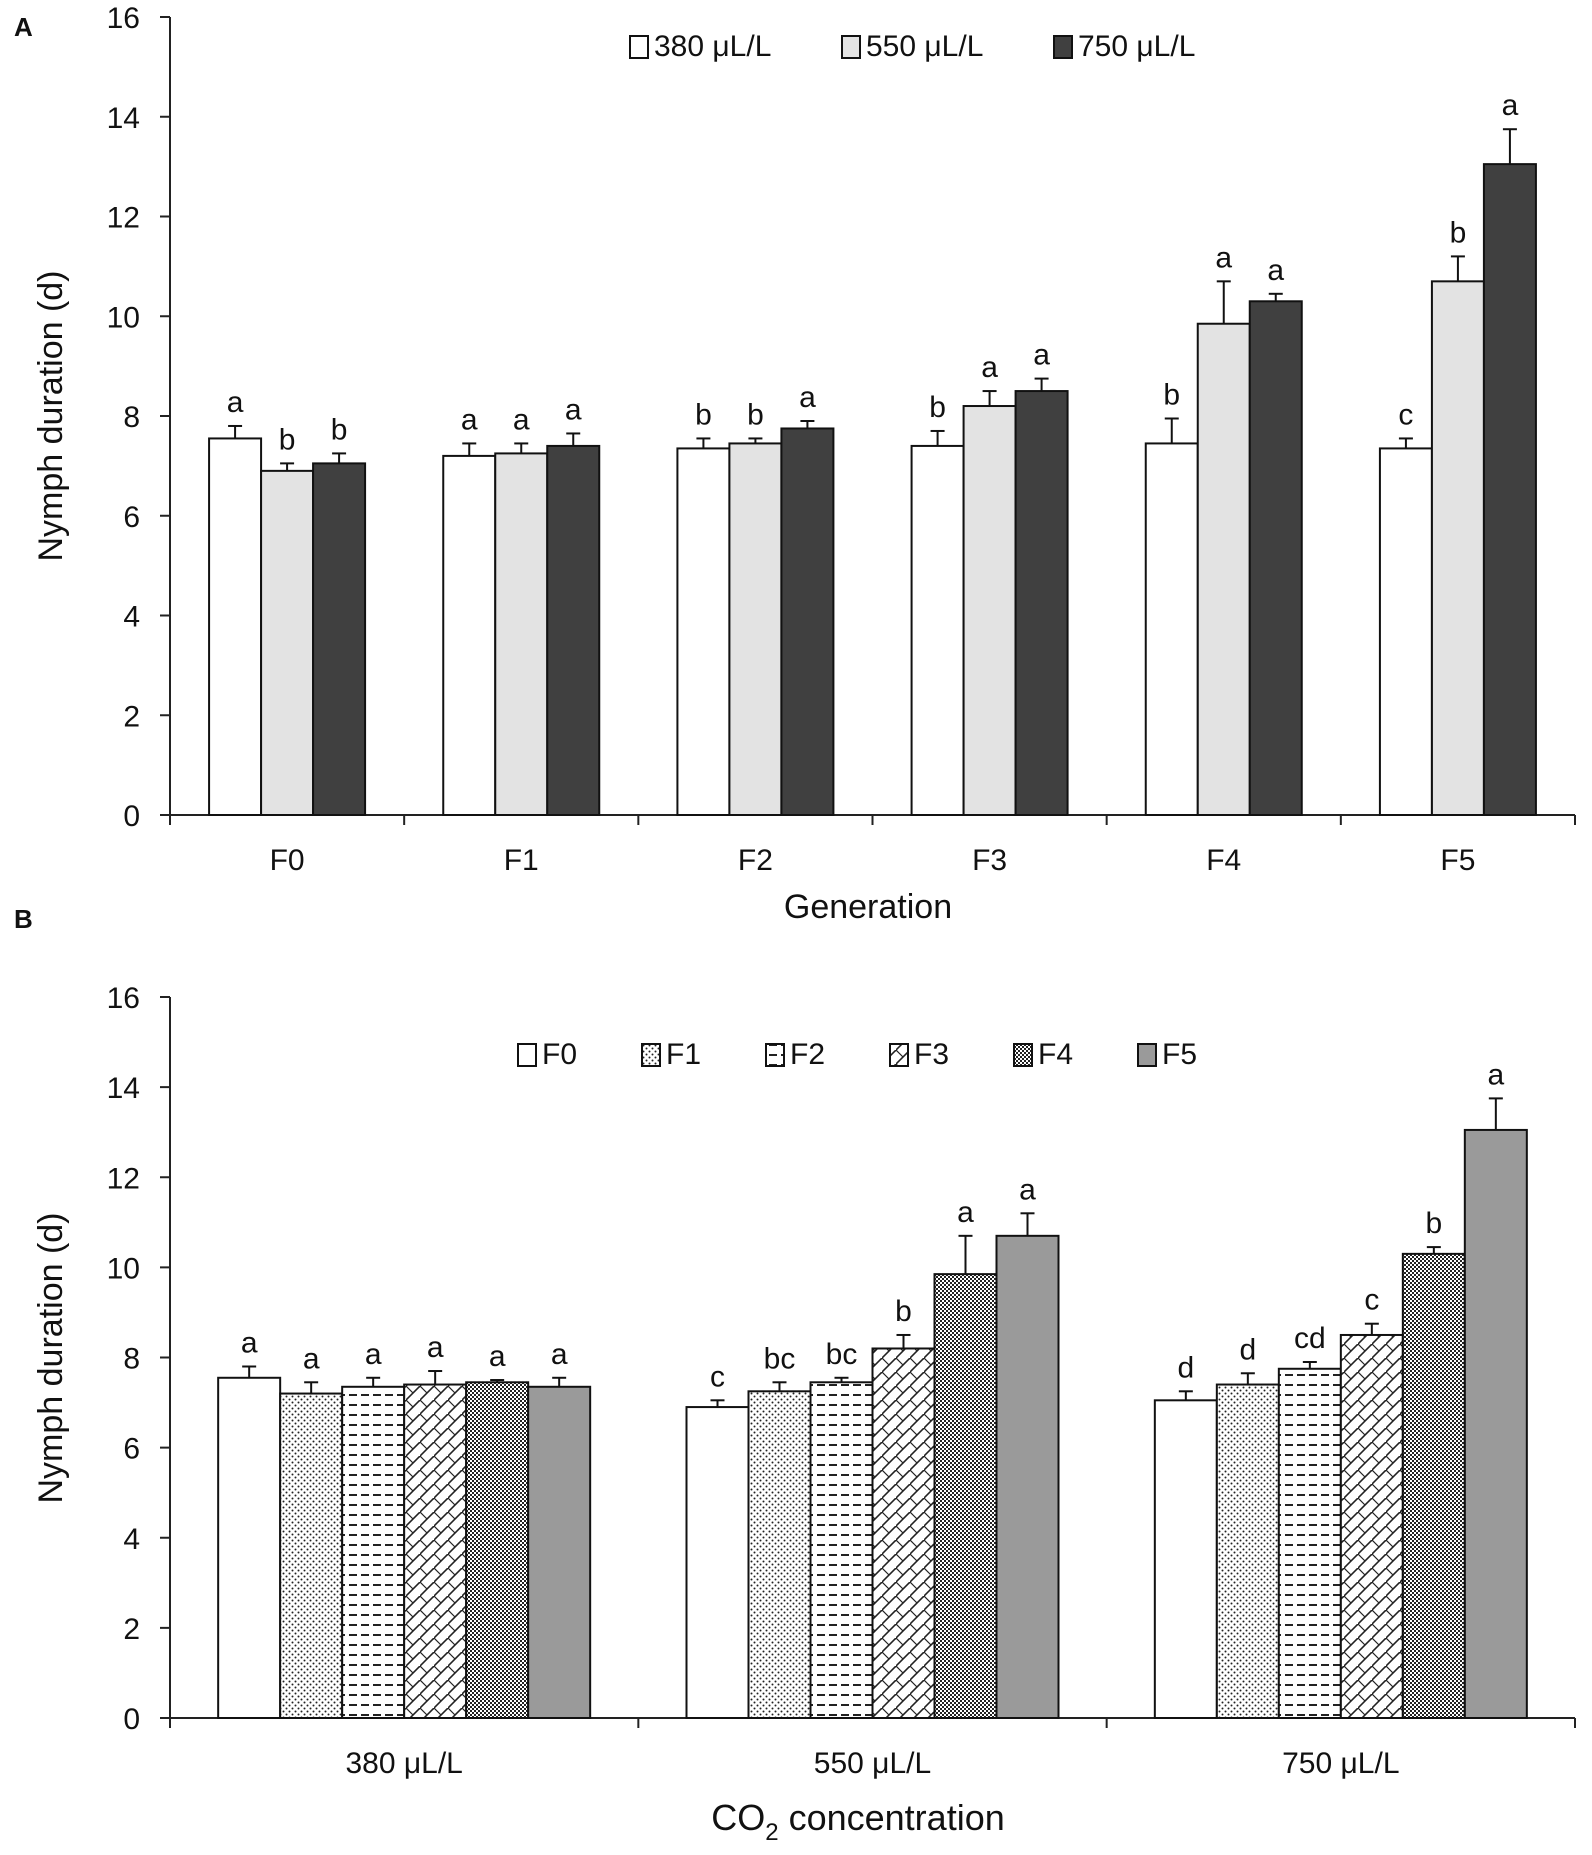  What do you see at coordinates (311, 1556) in the screenshot?
I see `panel-b-bar-380-l-l-f1` at bounding box center [311, 1556].